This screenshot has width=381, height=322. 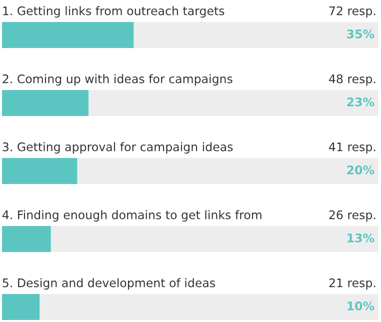 What do you see at coordinates (361, 237) in the screenshot?
I see `data-label: 13%` at bounding box center [361, 237].